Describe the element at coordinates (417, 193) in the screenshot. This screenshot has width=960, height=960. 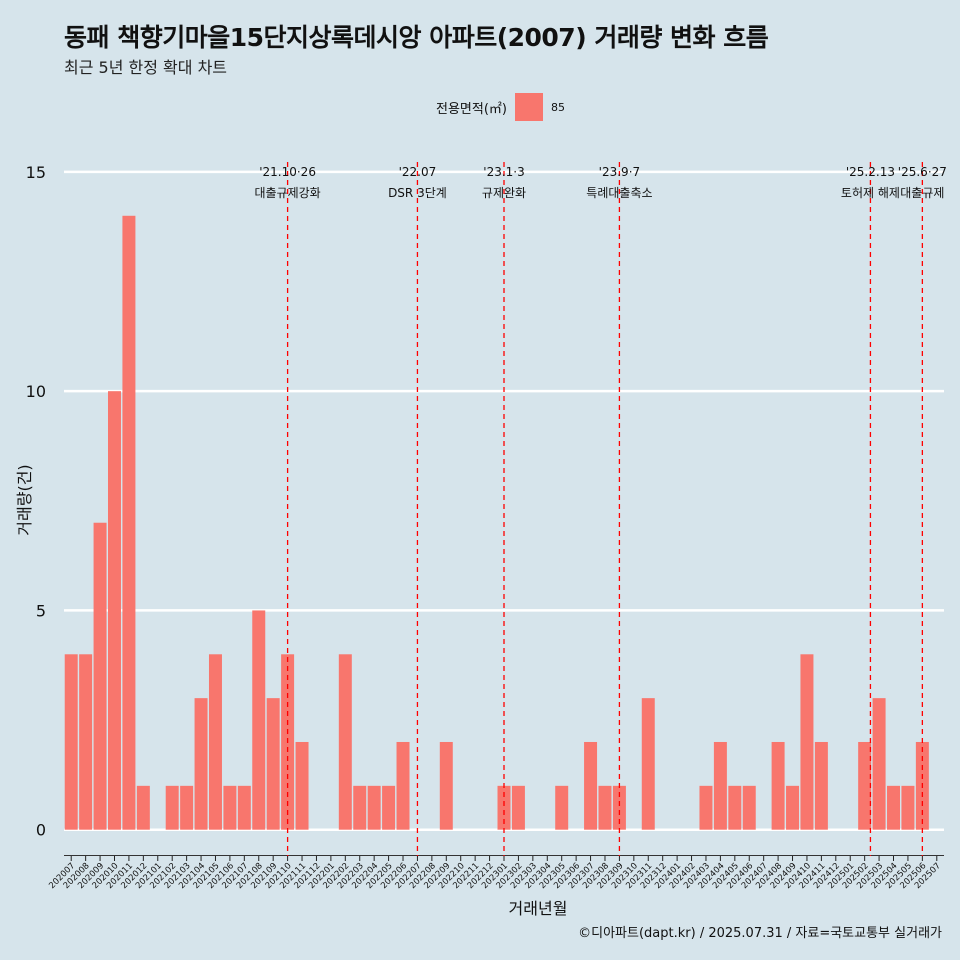
I see `event-name-label: DSR 3단계` at that location.